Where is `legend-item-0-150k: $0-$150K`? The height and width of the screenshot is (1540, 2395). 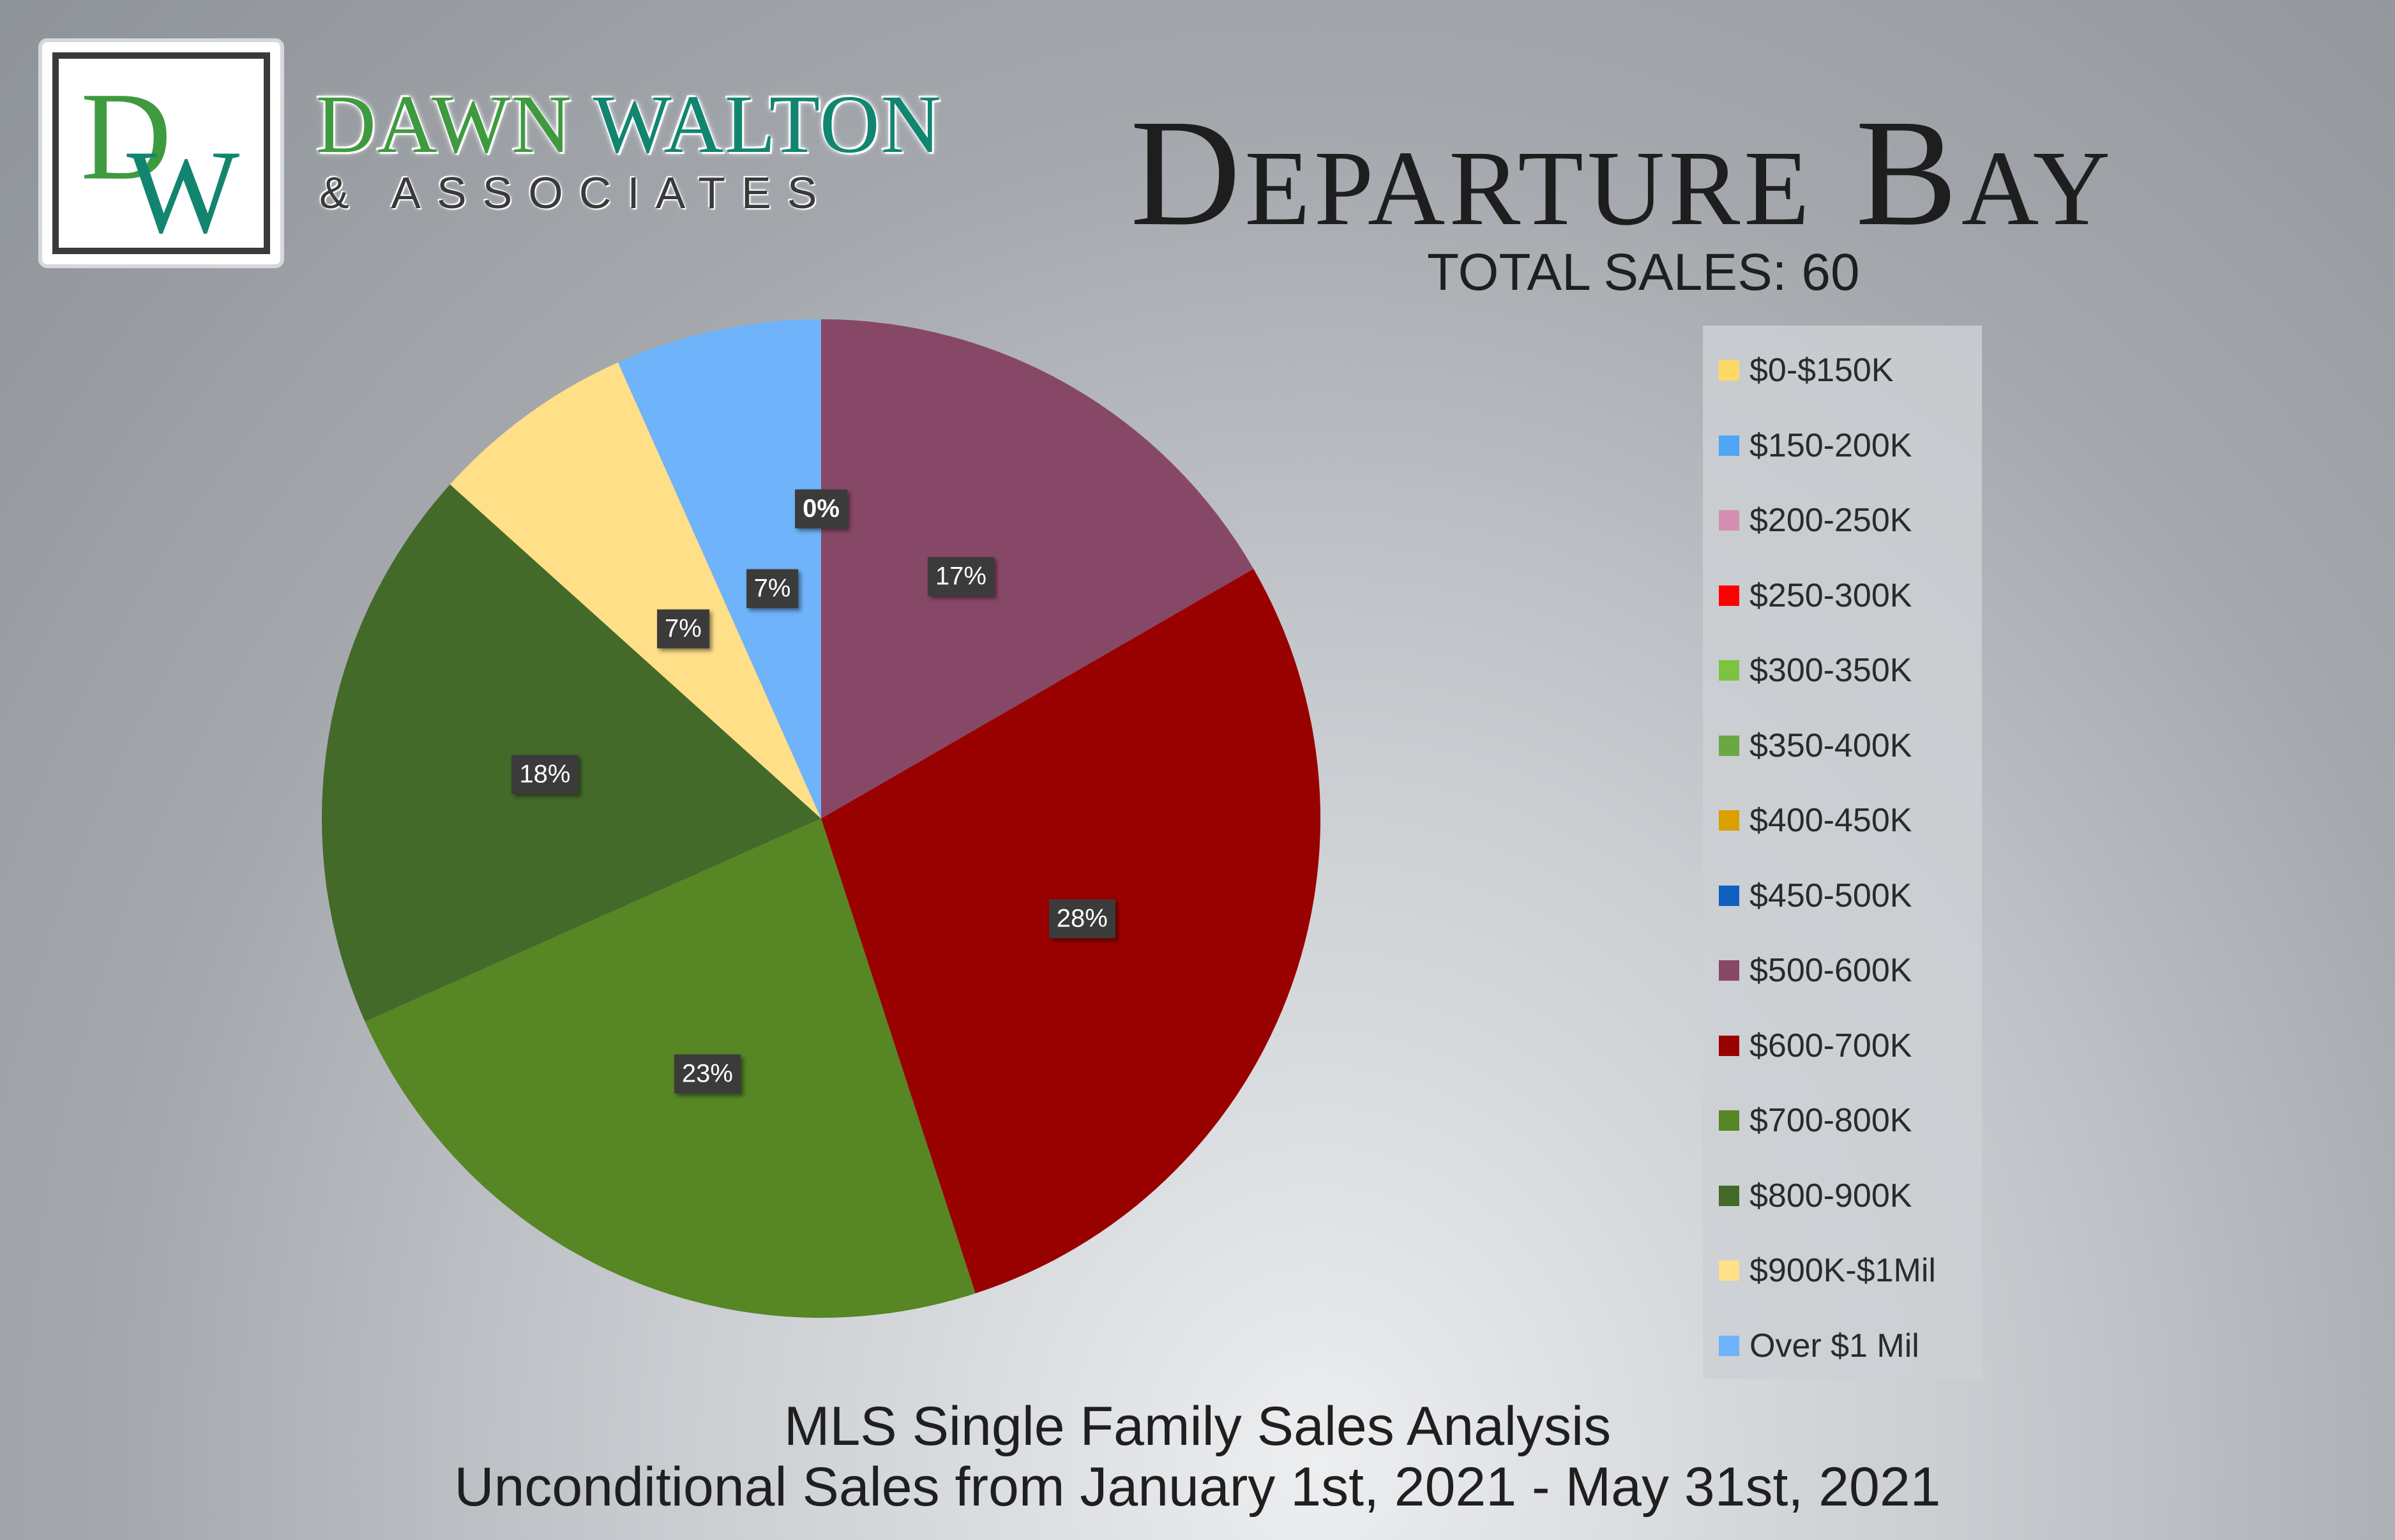
legend-item-0-150k: $0-$150K is located at coordinates (1806, 370).